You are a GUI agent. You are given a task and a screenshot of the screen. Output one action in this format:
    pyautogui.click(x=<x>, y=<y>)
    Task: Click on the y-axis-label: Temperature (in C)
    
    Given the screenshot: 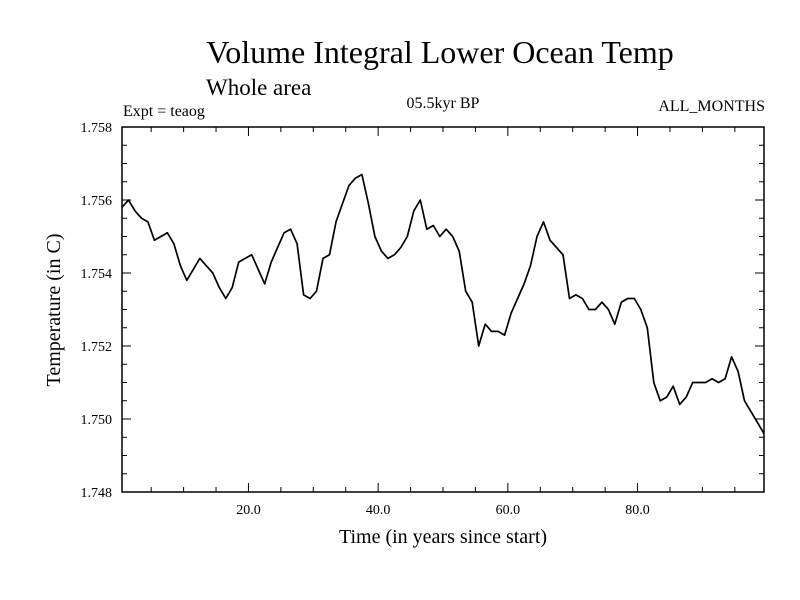 What is the action you would take?
    pyautogui.click(x=54, y=310)
    